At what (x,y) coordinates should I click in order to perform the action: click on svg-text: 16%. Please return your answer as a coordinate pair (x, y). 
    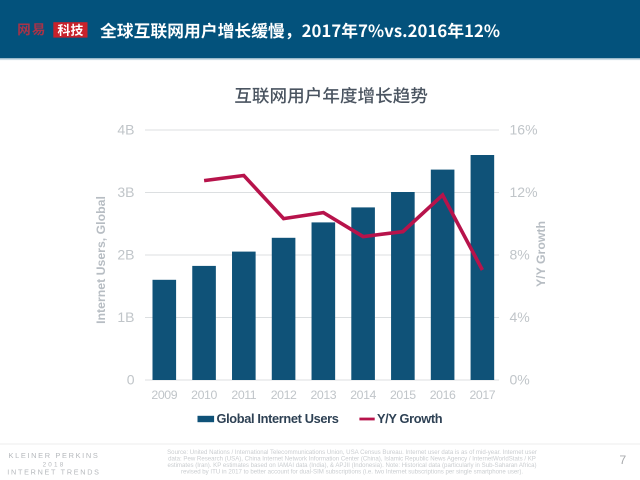
    Looking at the image, I should click on (524, 130).